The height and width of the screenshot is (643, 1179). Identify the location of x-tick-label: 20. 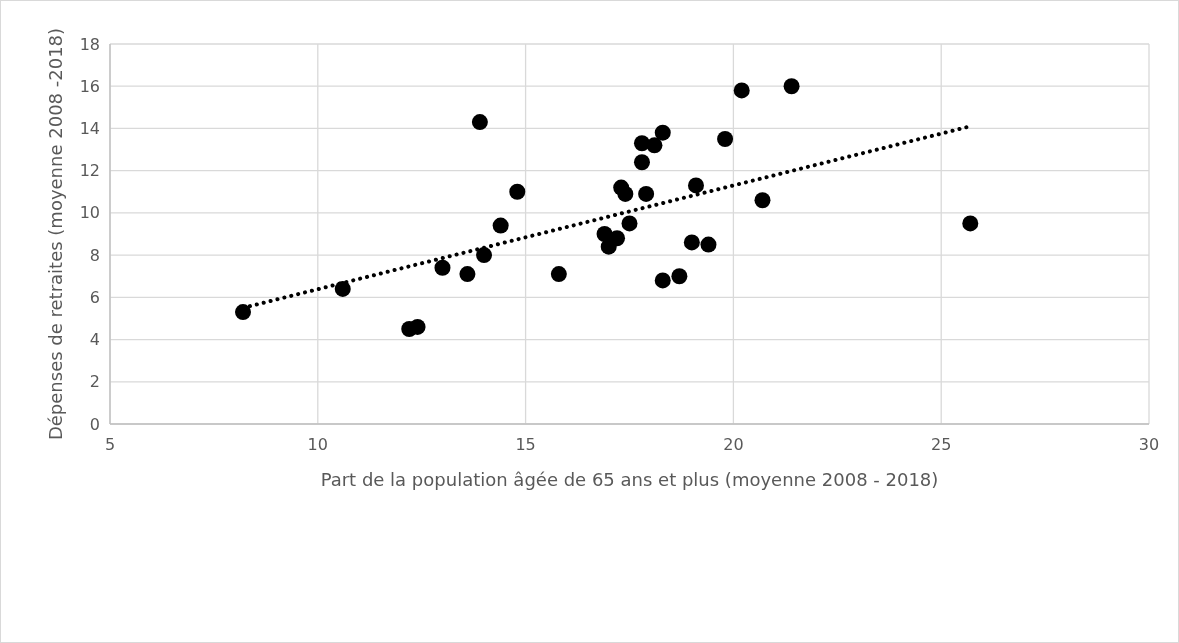
(733, 444).